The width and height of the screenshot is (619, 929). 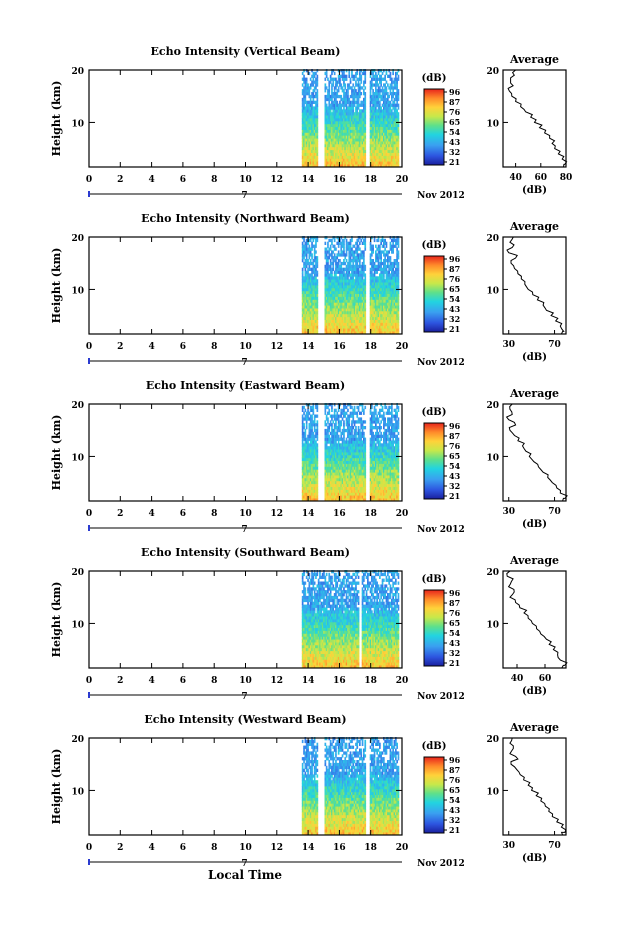 What do you see at coordinates (492, 239) in the screenshot?
I see `average-y-tick-label: 20` at bounding box center [492, 239].